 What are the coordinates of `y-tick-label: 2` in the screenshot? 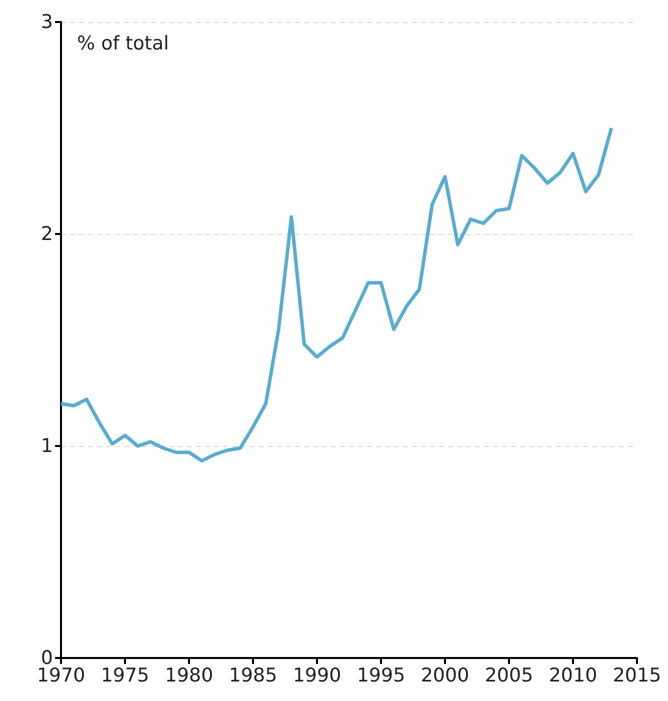 It's located at (46, 234).